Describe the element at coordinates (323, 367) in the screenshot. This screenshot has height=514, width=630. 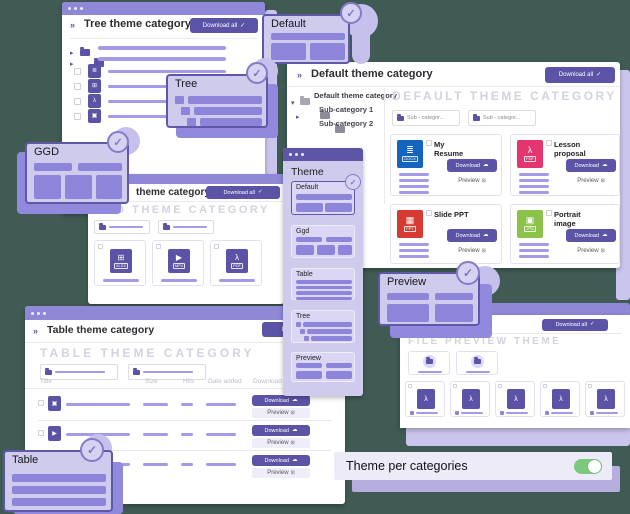
I see `theme-option-preview: Preview` at that location.